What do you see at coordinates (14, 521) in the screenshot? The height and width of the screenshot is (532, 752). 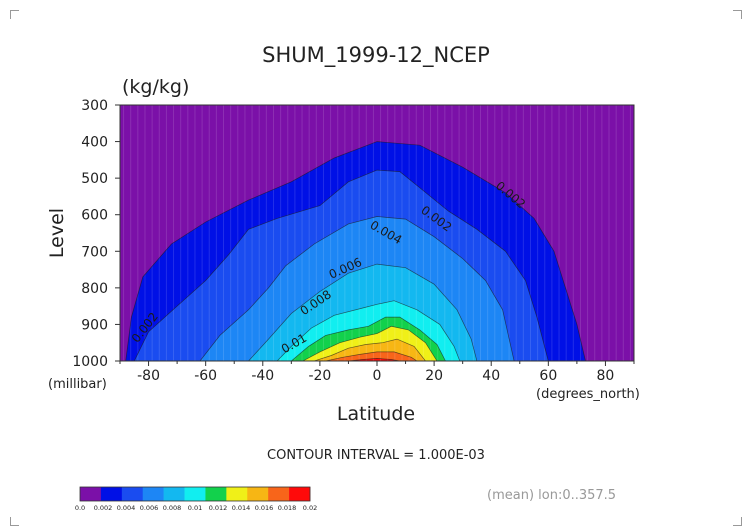 I see `corner-mark-bottom-left` at bounding box center [14, 521].